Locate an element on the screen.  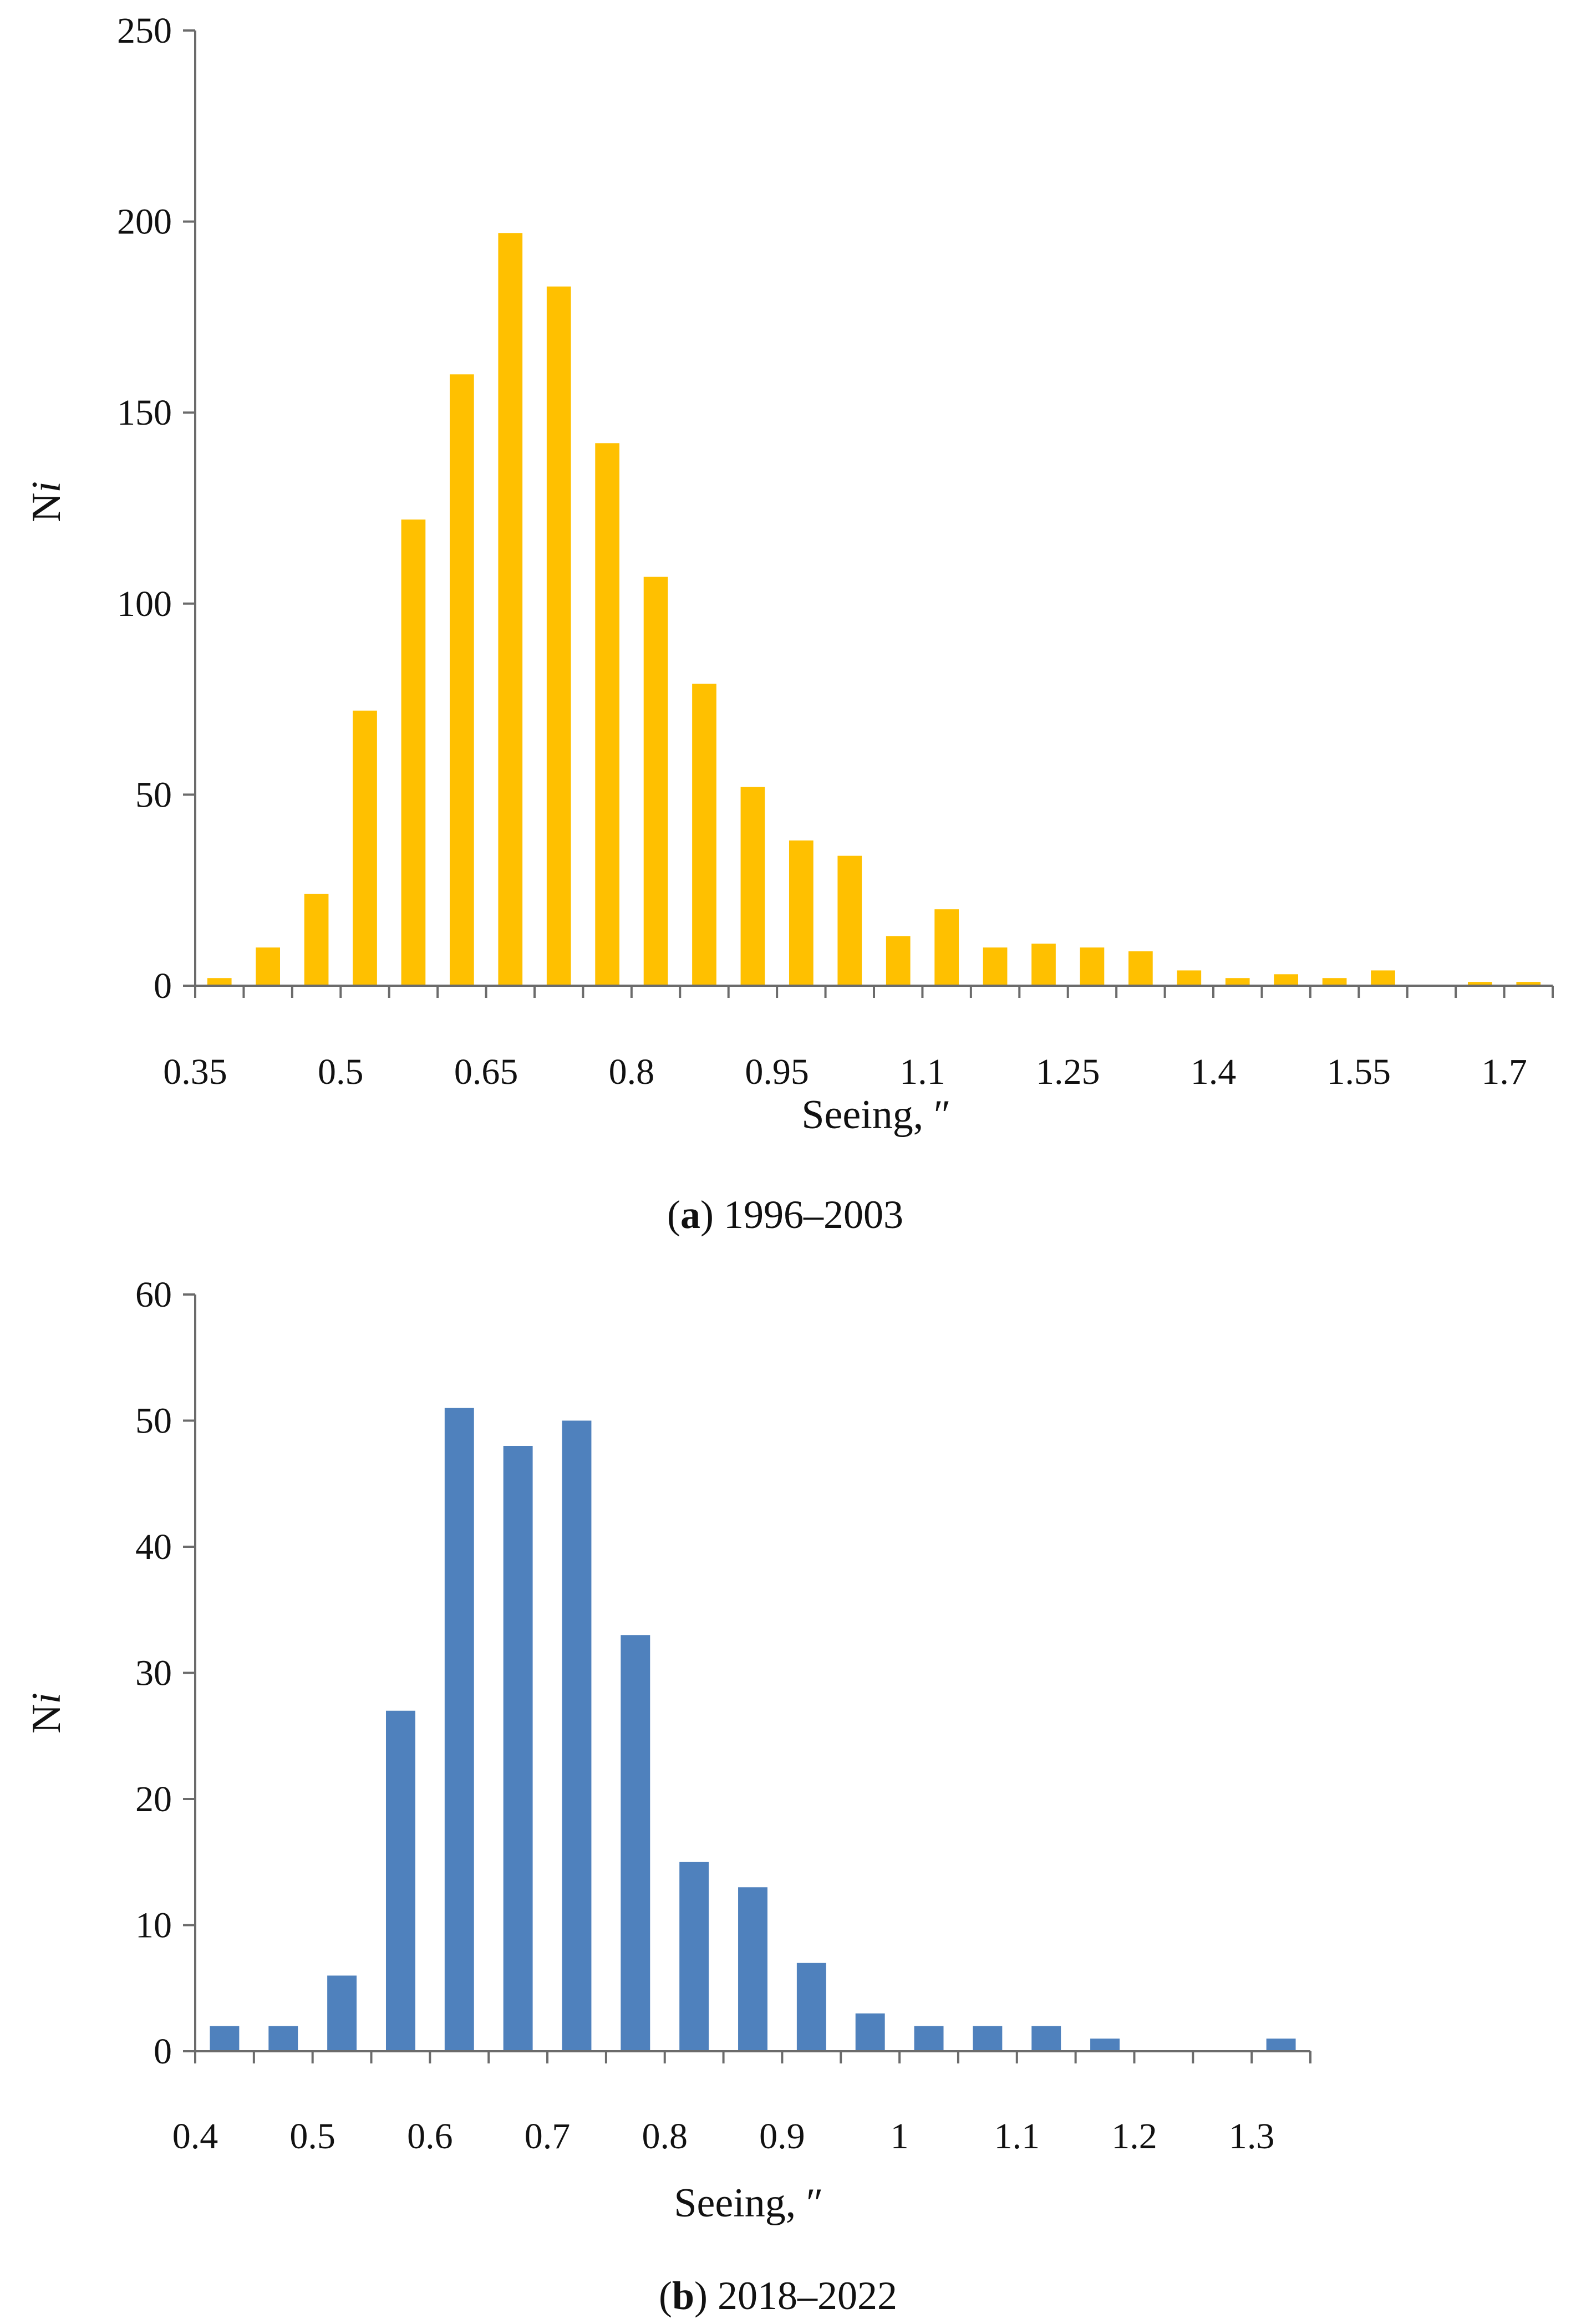
caption-a: (a) 1996–2003 is located at coordinates (785, 1215).